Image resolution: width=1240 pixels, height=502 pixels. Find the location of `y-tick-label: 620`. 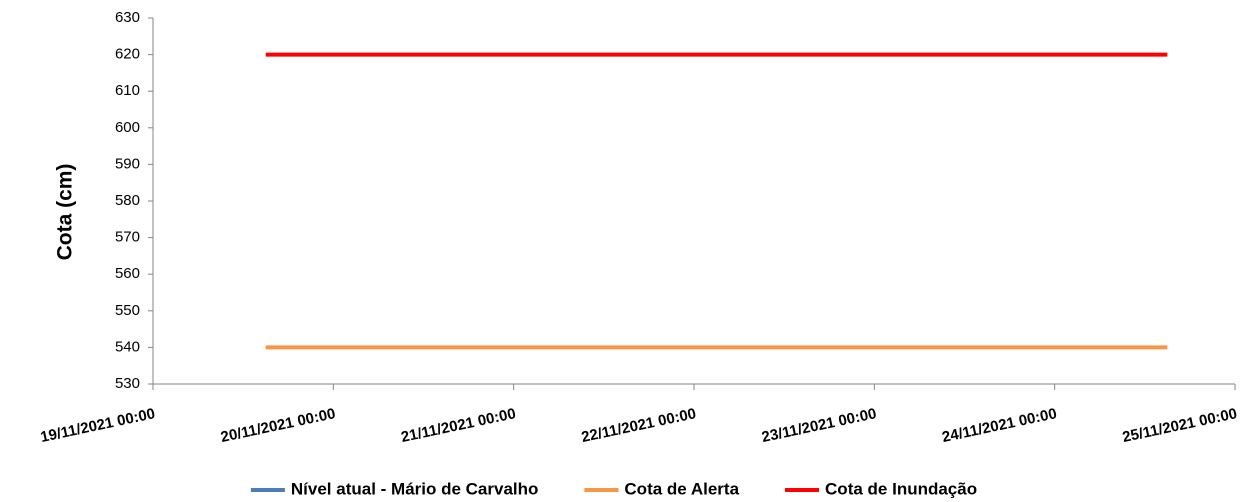

y-tick-label: 620 is located at coordinates (127, 54).